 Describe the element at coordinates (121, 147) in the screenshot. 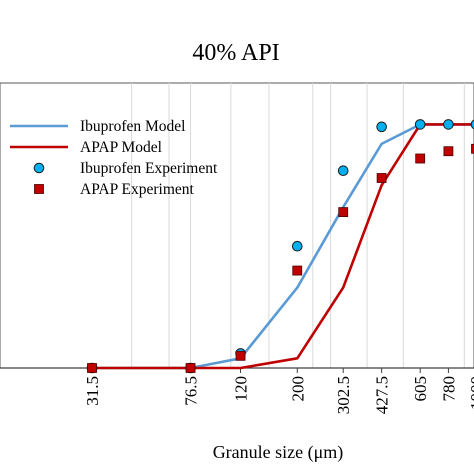

I see `legend-label-apap-model: APAP Model` at that location.